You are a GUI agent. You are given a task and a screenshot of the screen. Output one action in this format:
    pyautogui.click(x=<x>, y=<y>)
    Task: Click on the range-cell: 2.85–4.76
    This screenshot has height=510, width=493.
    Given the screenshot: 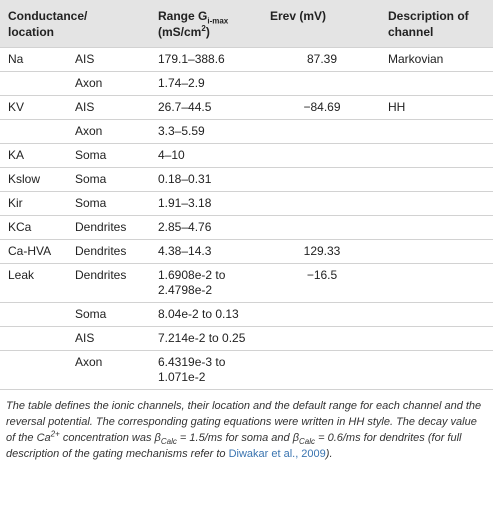 What is the action you would take?
    pyautogui.click(x=206, y=227)
    